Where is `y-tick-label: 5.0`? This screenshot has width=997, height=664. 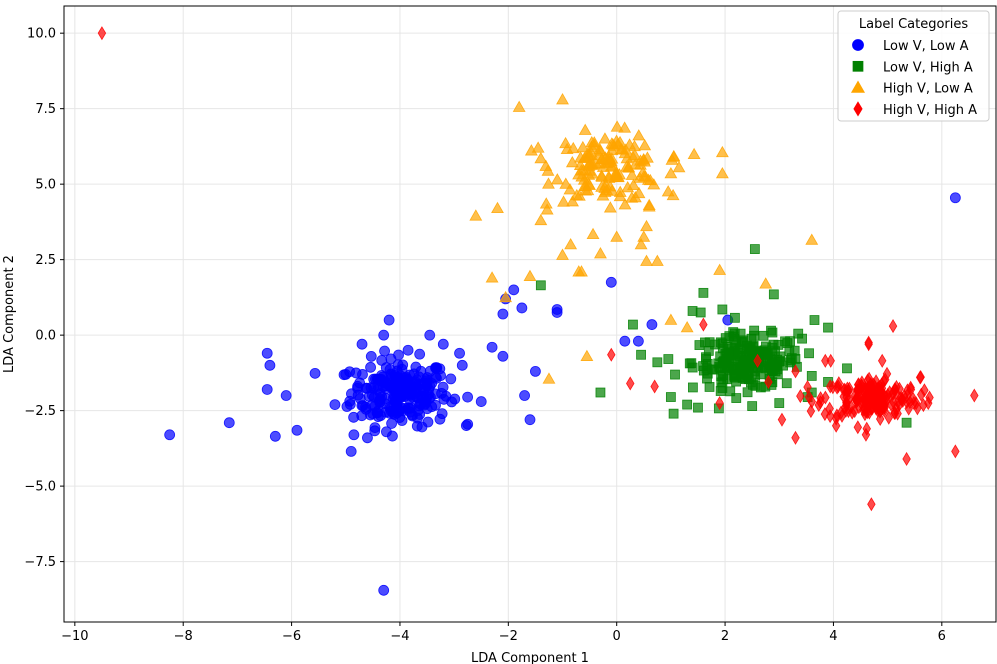
y-tick-label: 5.0 is located at coordinates (45, 185).